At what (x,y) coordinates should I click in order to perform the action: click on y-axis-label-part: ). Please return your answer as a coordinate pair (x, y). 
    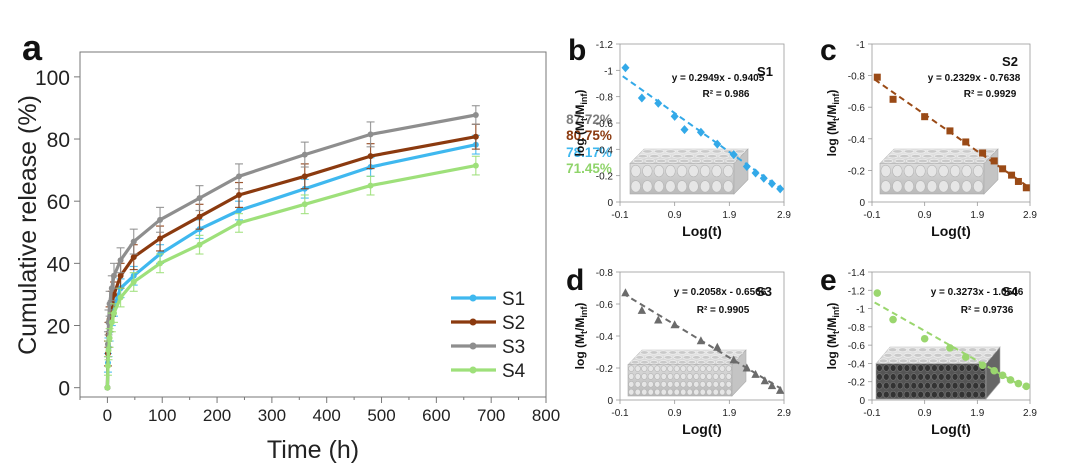
    Looking at the image, I should click on (832, 92).